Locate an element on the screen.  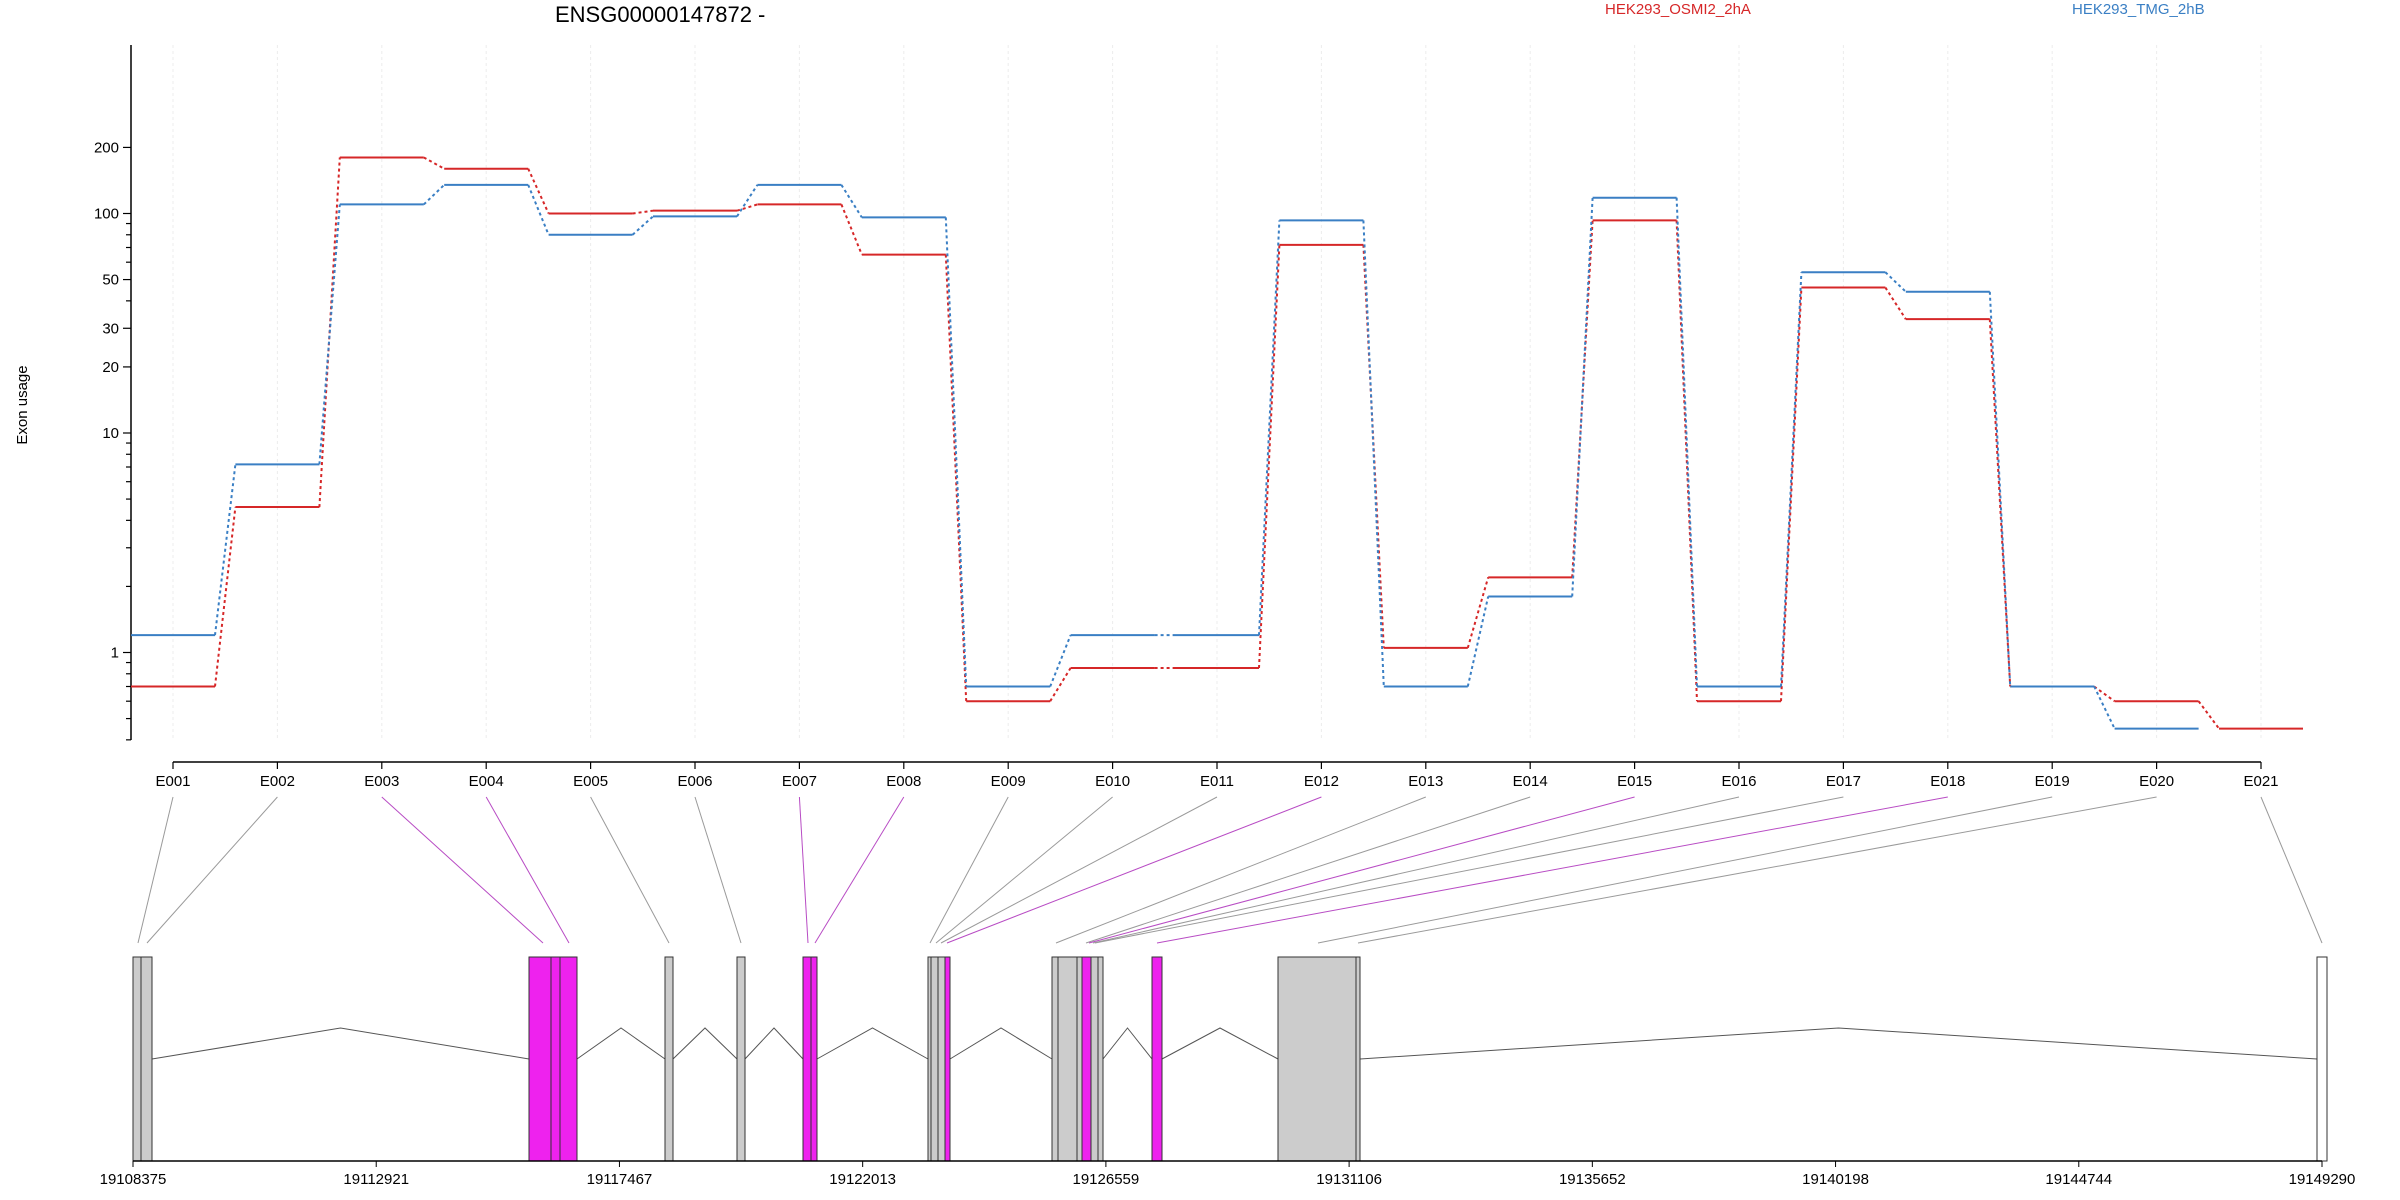
legend-entry-tmg: HEK293_TMG_2hB is located at coordinates (2138, 9).